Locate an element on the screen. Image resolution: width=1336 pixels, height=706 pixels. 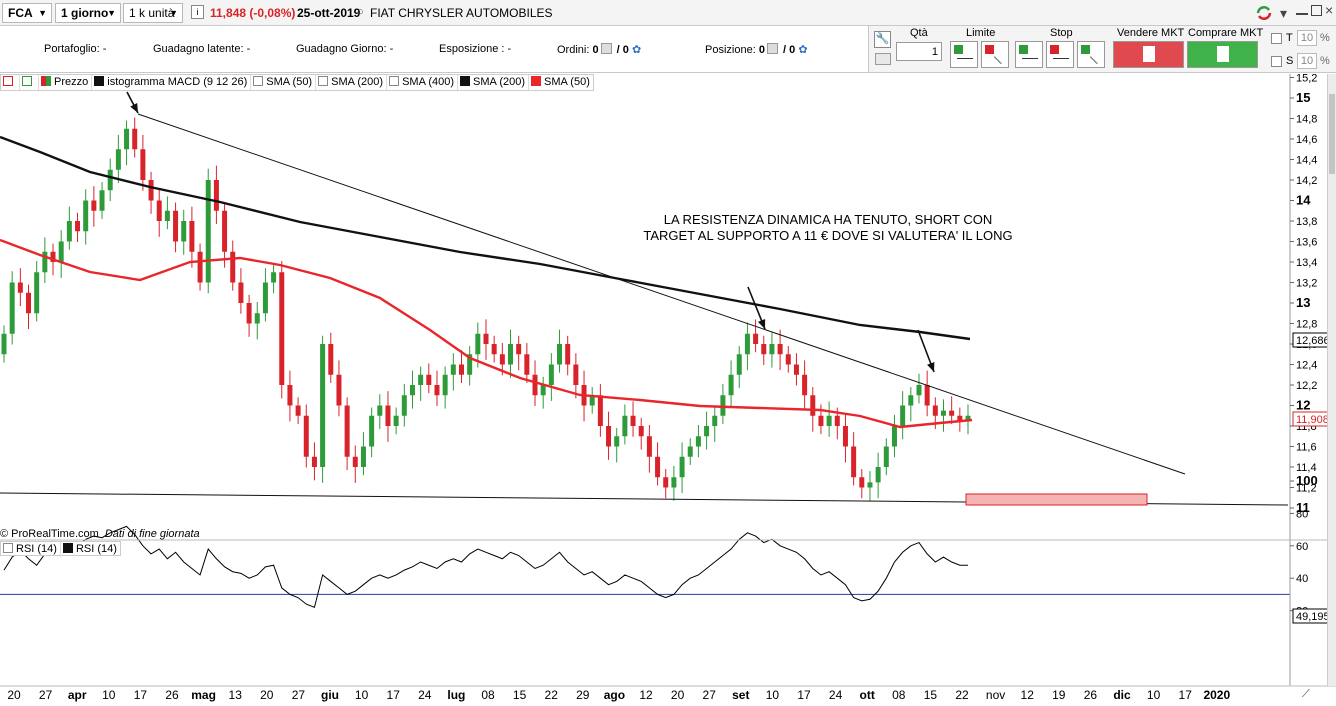
positions-status: Posizione: 0 / 0 ✿ is located at coordinates (756, 49).